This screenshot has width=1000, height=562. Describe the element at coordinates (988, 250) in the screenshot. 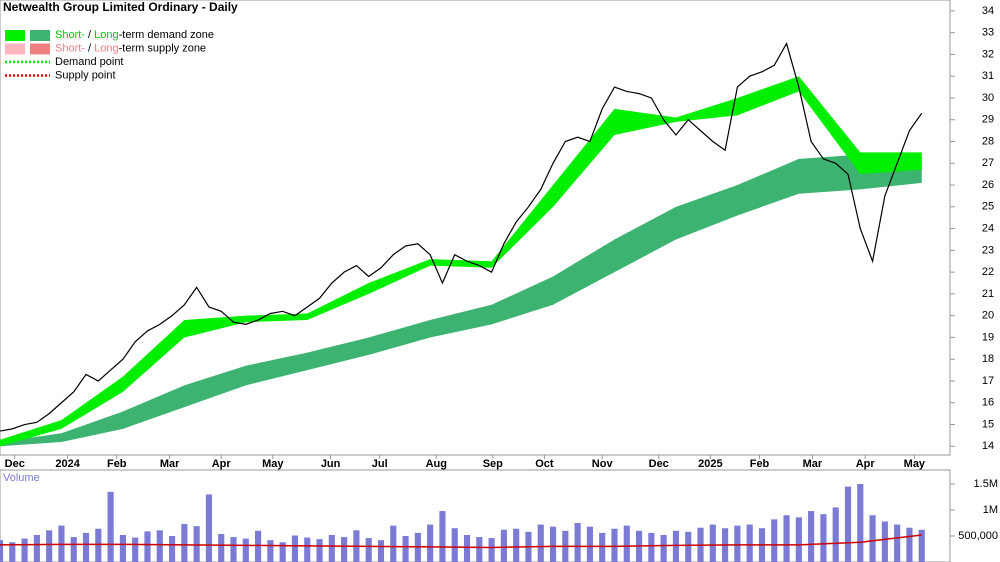

I see `y-tick-label: 23` at that location.